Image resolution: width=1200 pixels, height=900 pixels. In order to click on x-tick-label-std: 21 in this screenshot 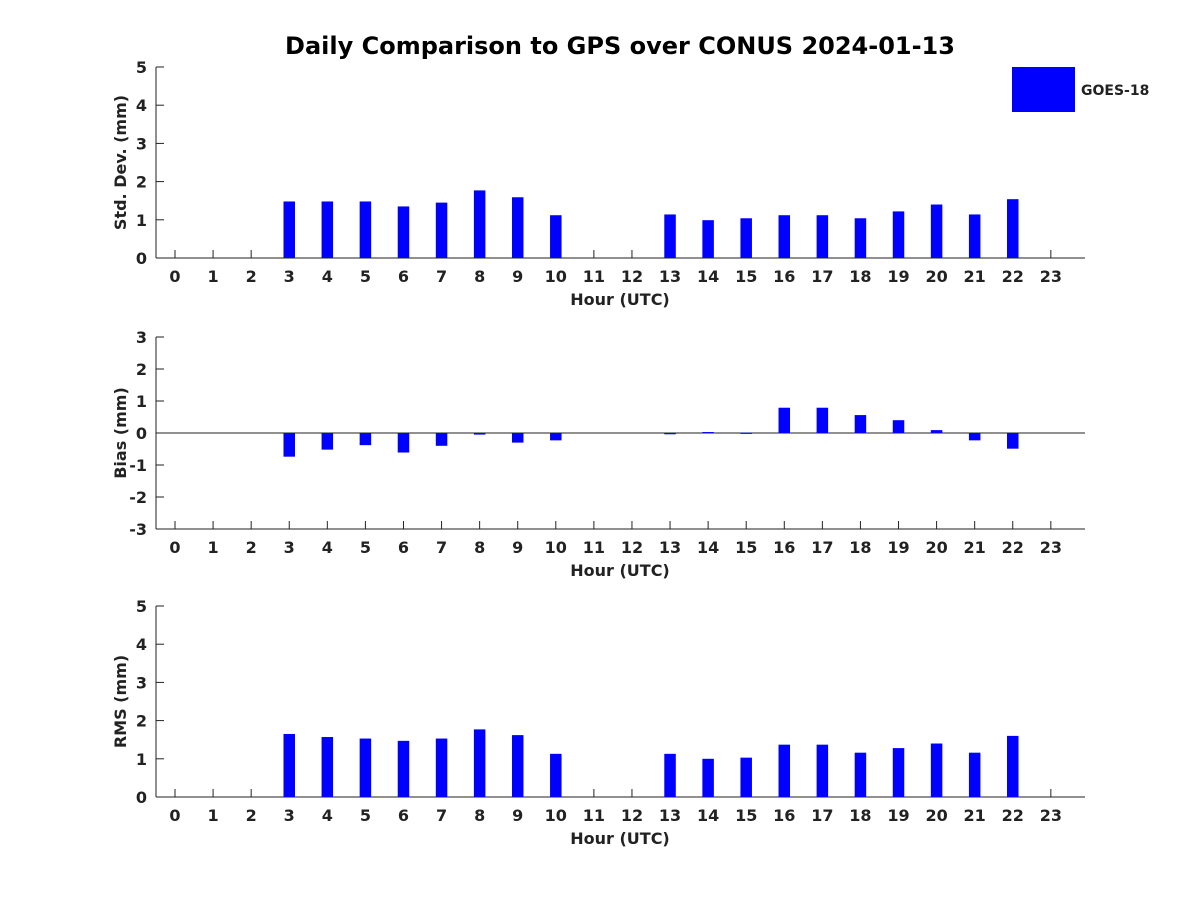, I will do `click(975, 276)`.